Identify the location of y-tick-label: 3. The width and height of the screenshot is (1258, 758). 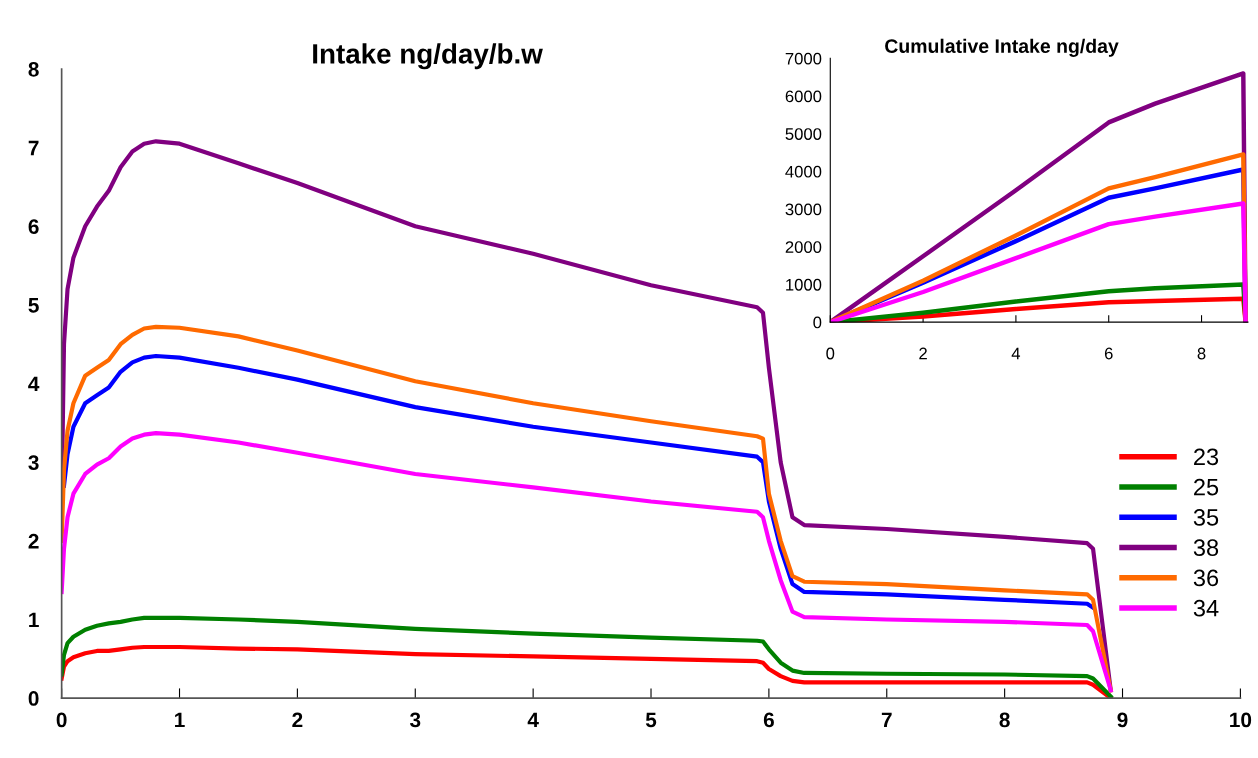
(33, 462).